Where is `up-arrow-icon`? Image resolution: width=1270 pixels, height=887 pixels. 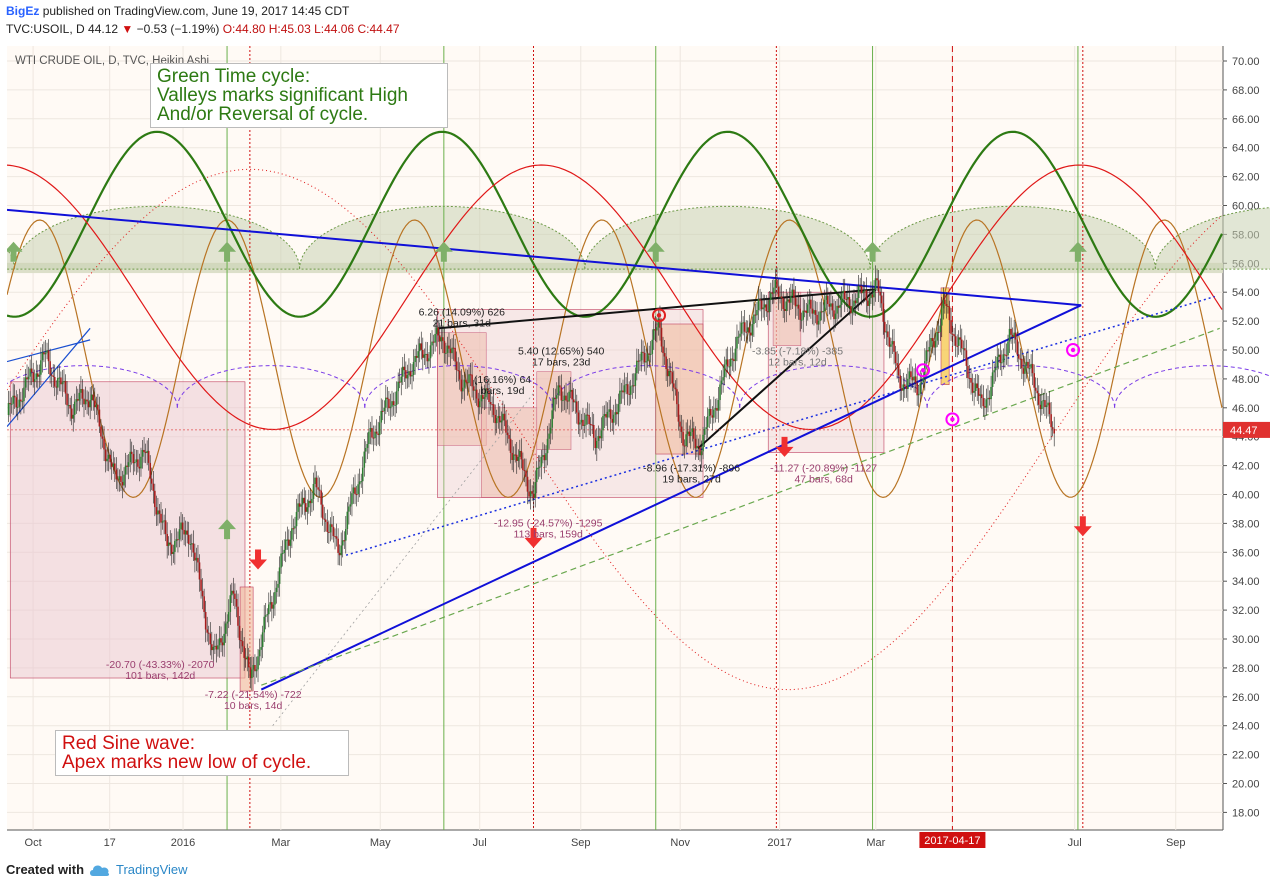
up-arrow-icon is located at coordinates (15, 251).